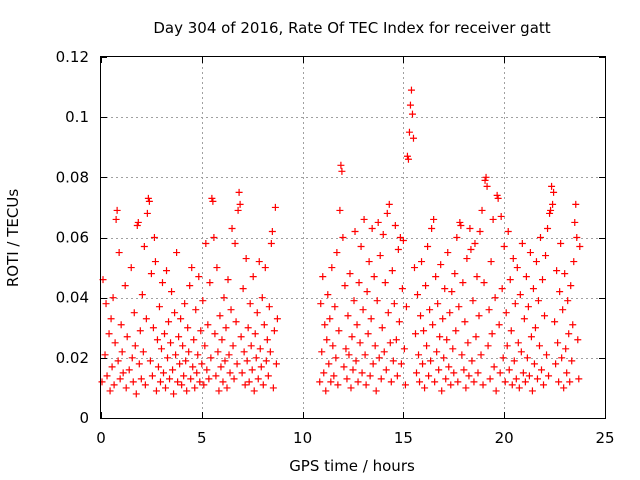  Describe the element at coordinates (72, 358) in the screenshot. I see `y-tick-label: 0.02` at that location.